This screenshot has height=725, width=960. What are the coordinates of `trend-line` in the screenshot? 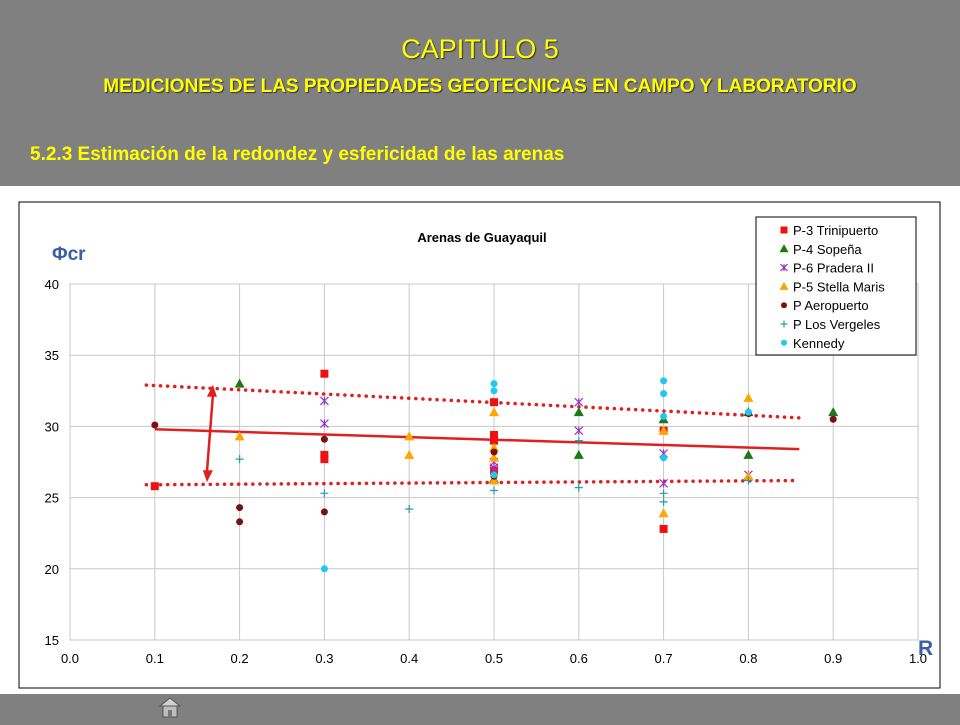 It's located at (477, 439).